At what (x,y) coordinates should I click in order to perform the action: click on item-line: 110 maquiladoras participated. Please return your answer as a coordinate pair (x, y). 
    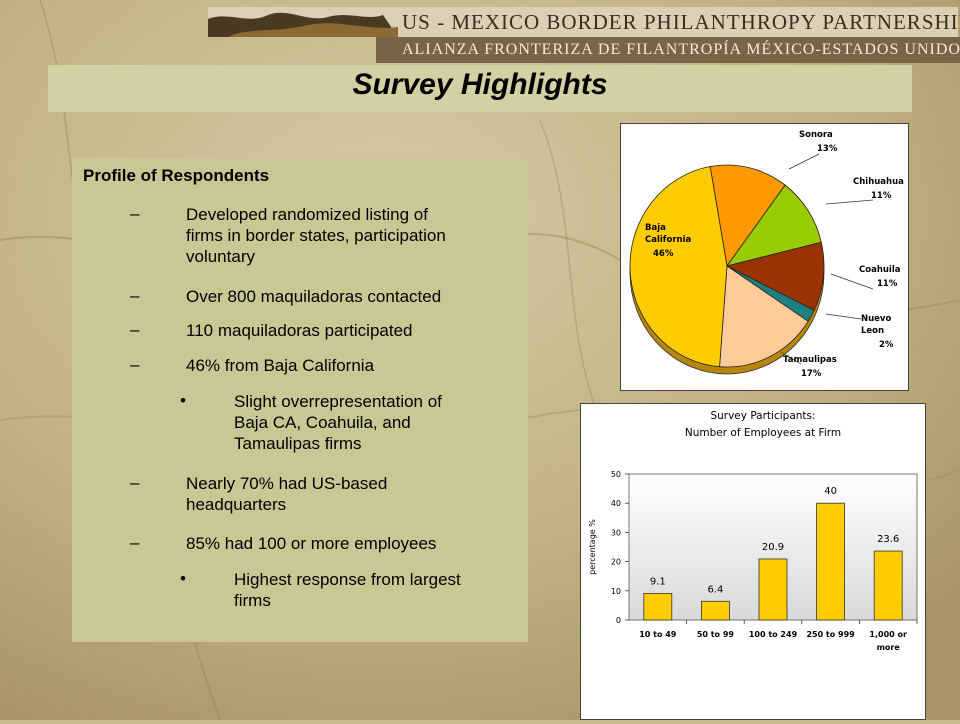
    Looking at the image, I should click on (299, 330).